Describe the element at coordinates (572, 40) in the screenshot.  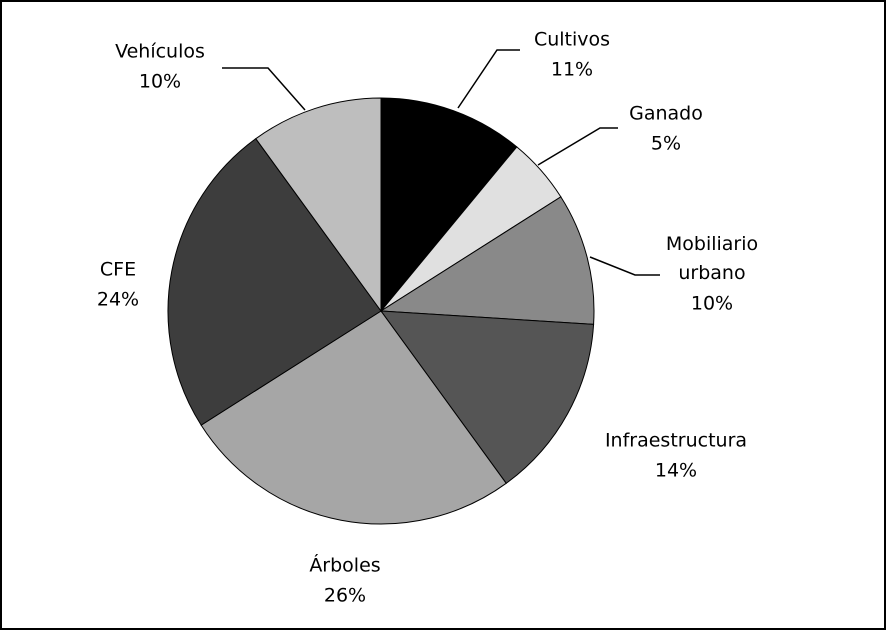
I see `slice-label: Cultivos` at that location.